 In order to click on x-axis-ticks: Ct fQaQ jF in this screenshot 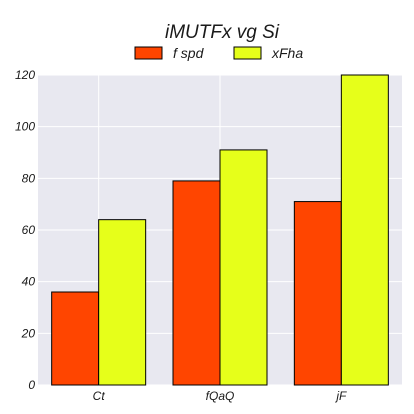, I will do `click(220, 396)`.